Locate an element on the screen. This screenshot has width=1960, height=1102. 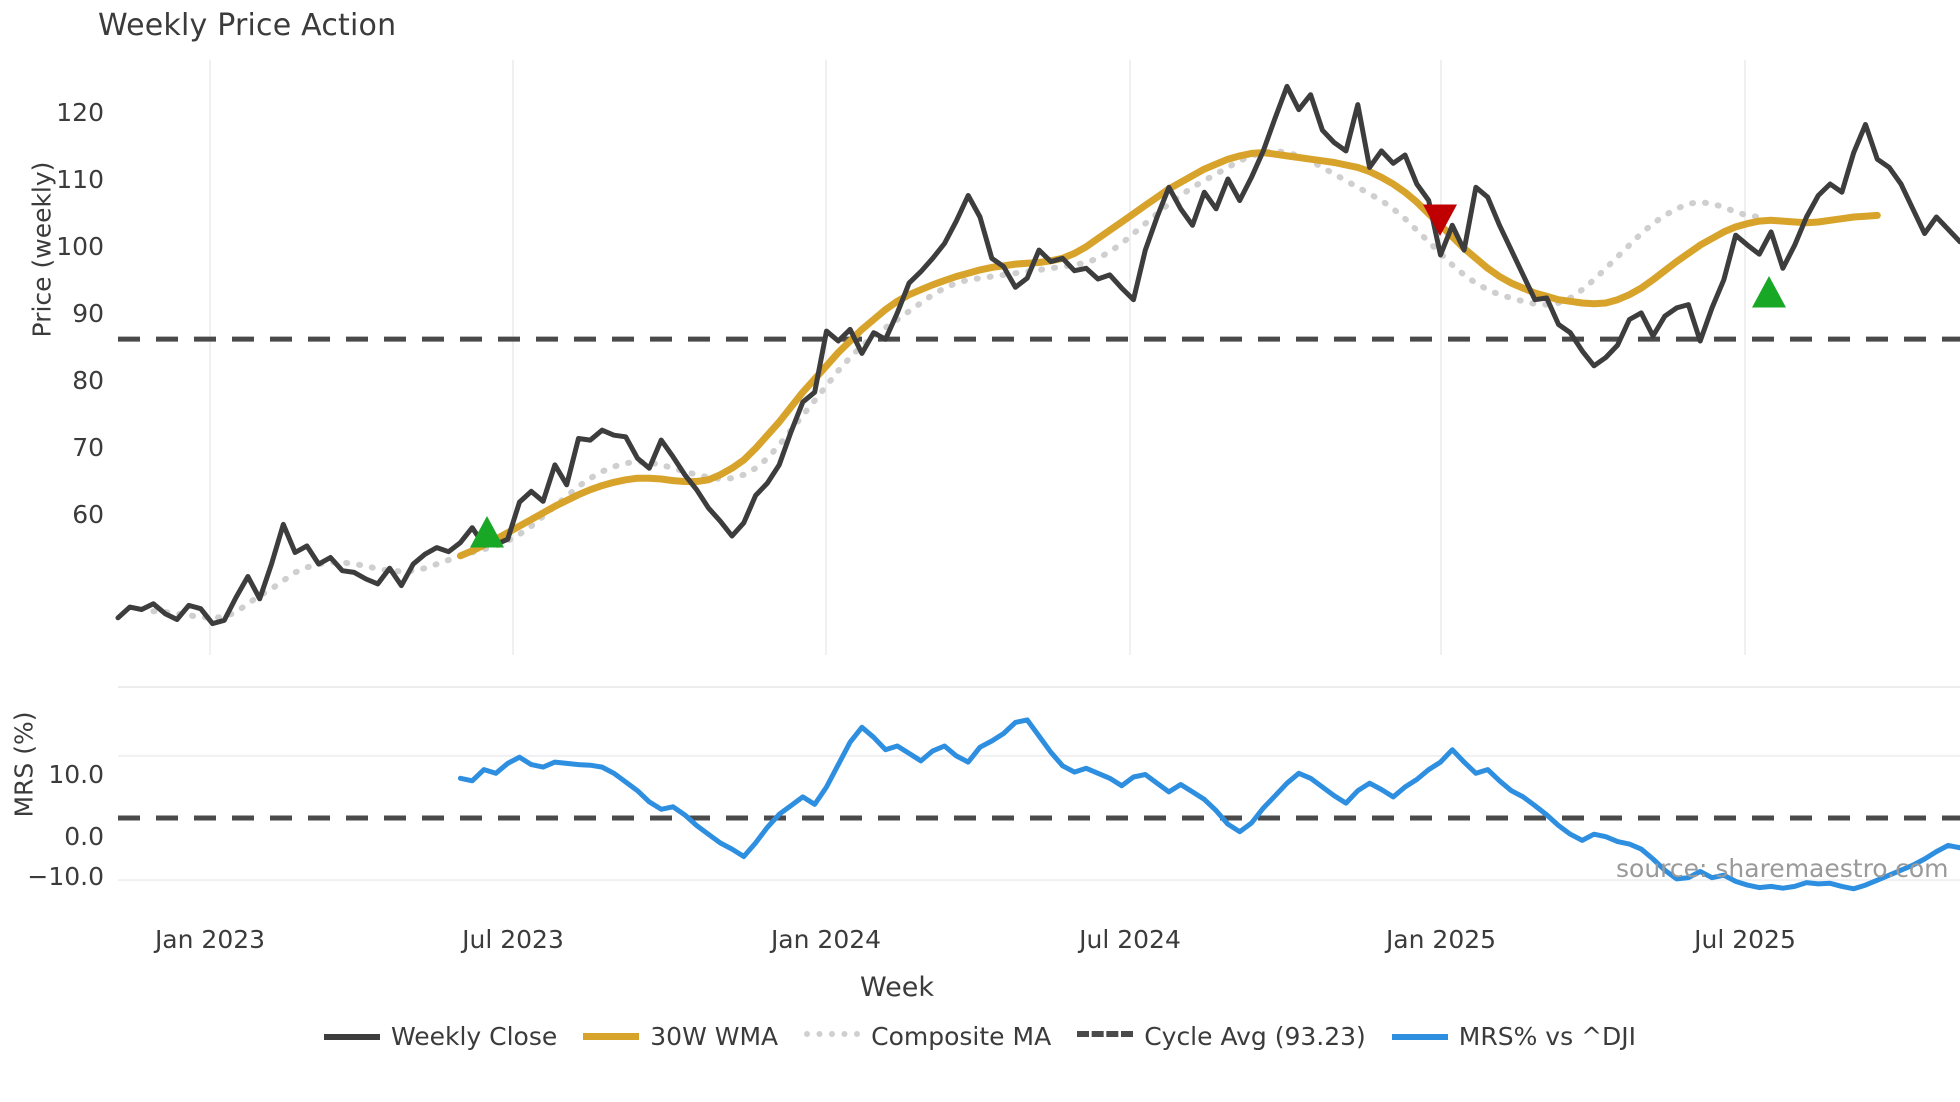
x-tick-jul-2024: Jul 2024 is located at coordinates (1130, 939).